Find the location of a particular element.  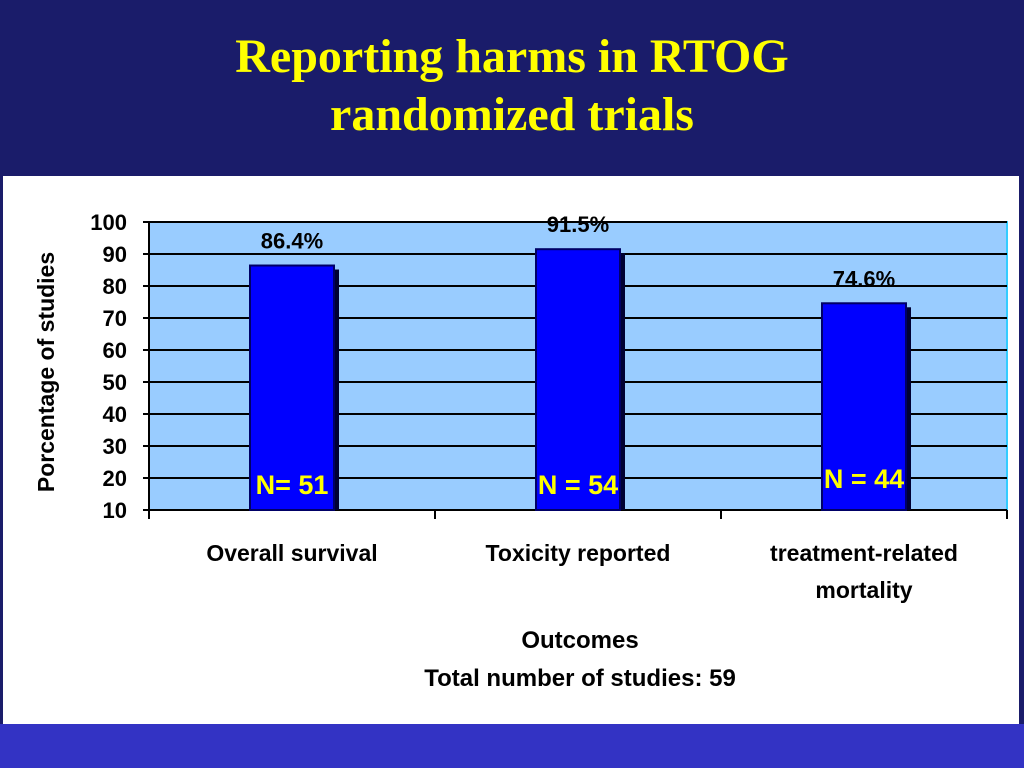

y-tick-label: 50 is located at coordinates (115, 382).